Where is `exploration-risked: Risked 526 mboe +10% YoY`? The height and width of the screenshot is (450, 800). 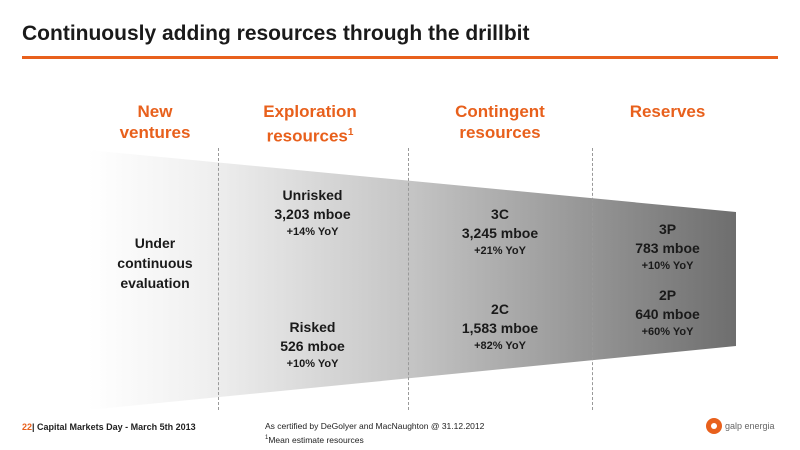
exploration-risked: Risked 526 mboe +10% YoY is located at coordinates (312, 345).